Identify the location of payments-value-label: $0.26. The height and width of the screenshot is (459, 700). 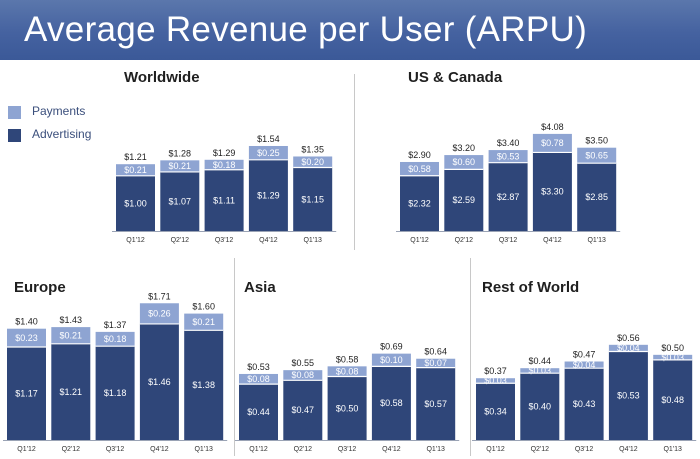
(159, 314).